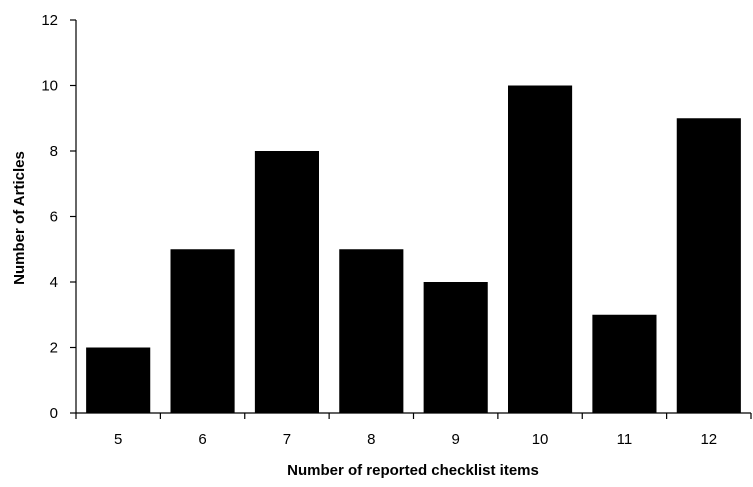 The image size is (753, 487). What do you see at coordinates (540, 439) in the screenshot?
I see `x-tick-label: 10` at bounding box center [540, 439].